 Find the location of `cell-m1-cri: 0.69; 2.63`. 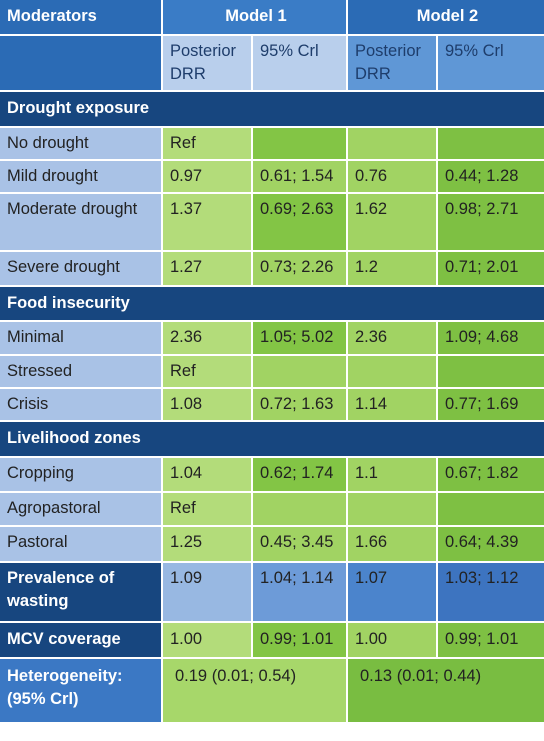

cell-m1-cri: 0.69; 2.63 is located at coordinates (300, 223).